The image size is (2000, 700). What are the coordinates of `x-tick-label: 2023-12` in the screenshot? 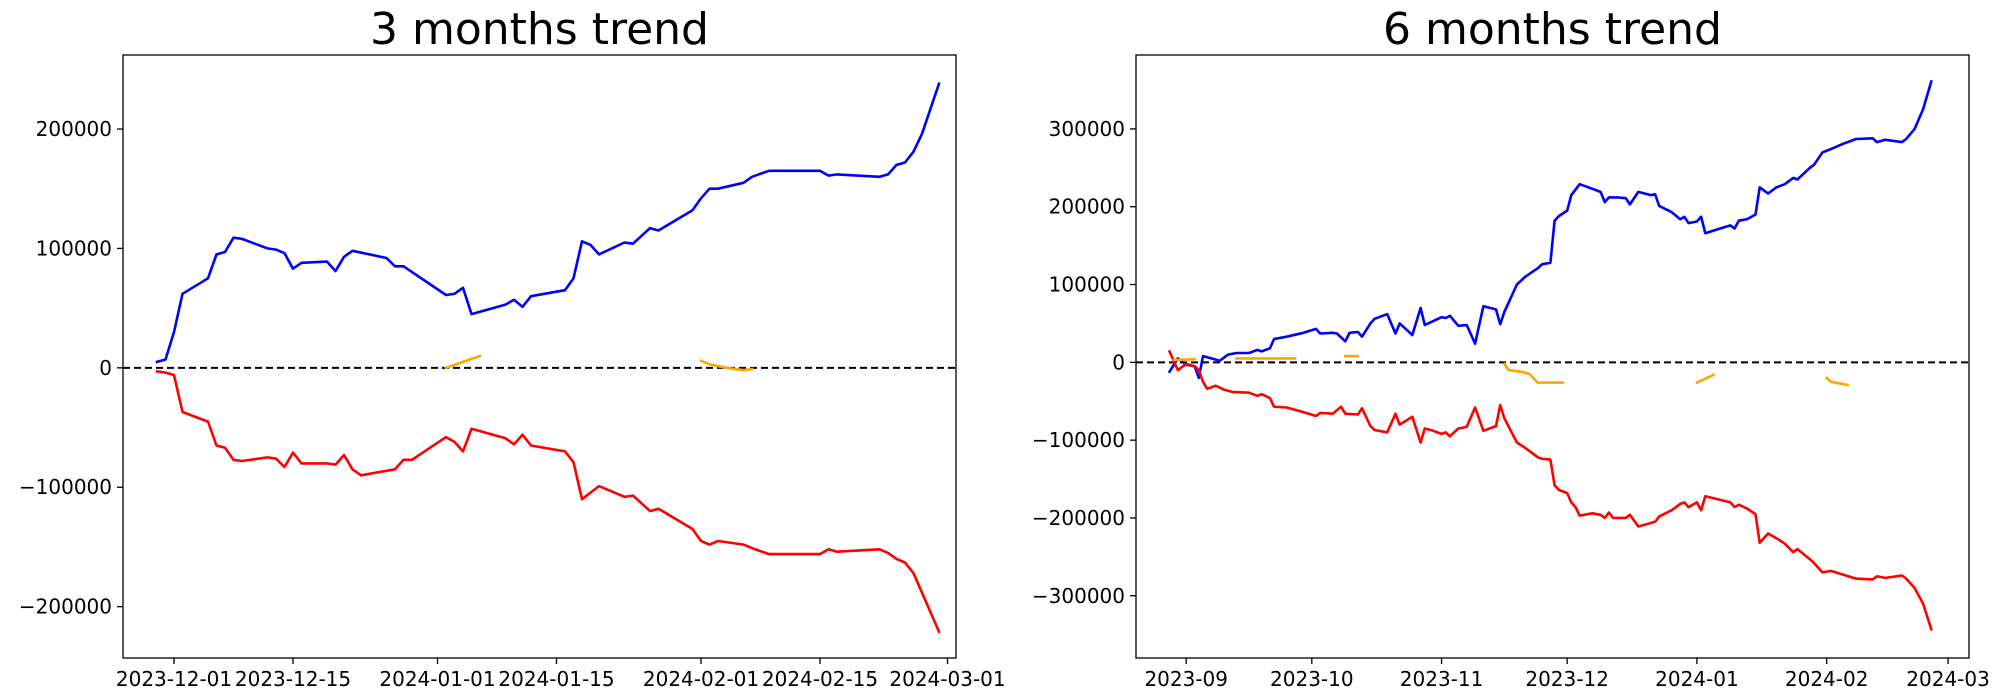 It's located at (1567, 679).